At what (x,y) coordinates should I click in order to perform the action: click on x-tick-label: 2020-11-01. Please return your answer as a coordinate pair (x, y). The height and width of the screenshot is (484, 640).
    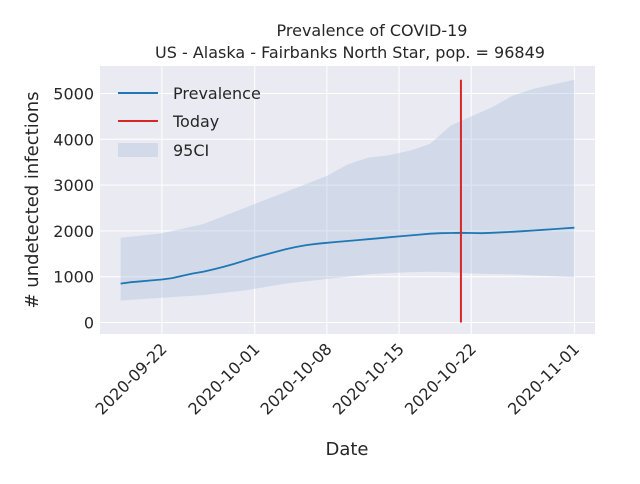
    Looking at the image, I should click on (543, 378).